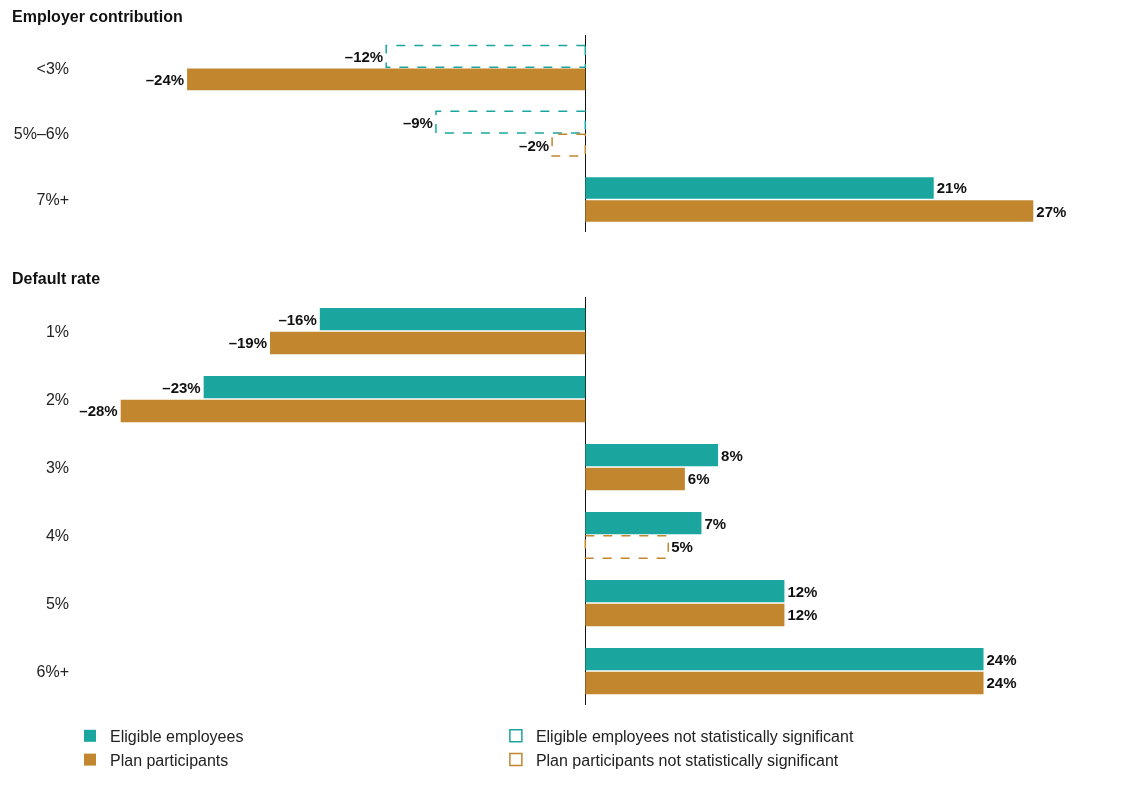  Describe the element at coordinates (52, 671) in the screenshot. I see `y-tick-label: 6%+` at that location.